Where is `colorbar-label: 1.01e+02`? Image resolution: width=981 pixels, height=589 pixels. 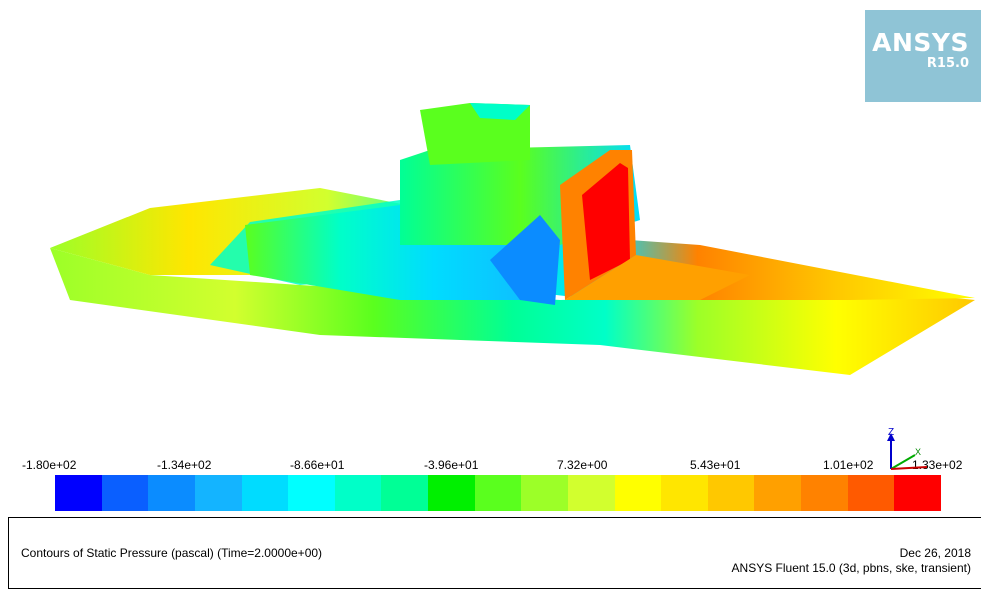 colorbar-label: 1.01e+02 is located at coordinates (848, 465).